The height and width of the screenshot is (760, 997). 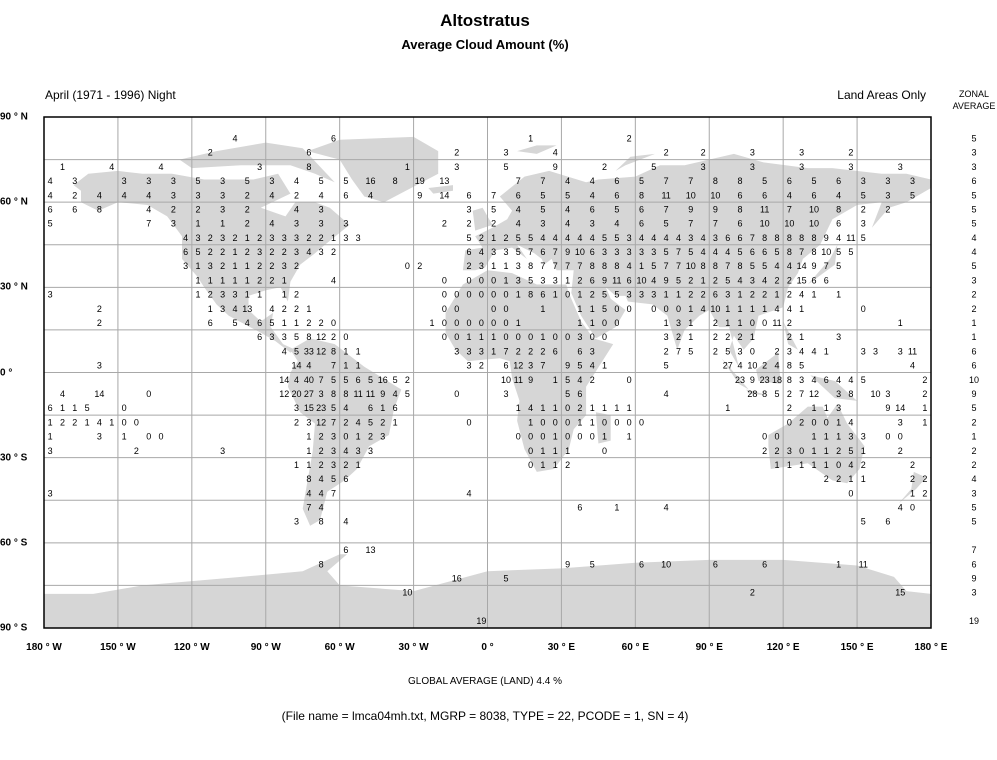 I want to click on lon-tick-label: 150 ° E, so click(x=857, y=647).